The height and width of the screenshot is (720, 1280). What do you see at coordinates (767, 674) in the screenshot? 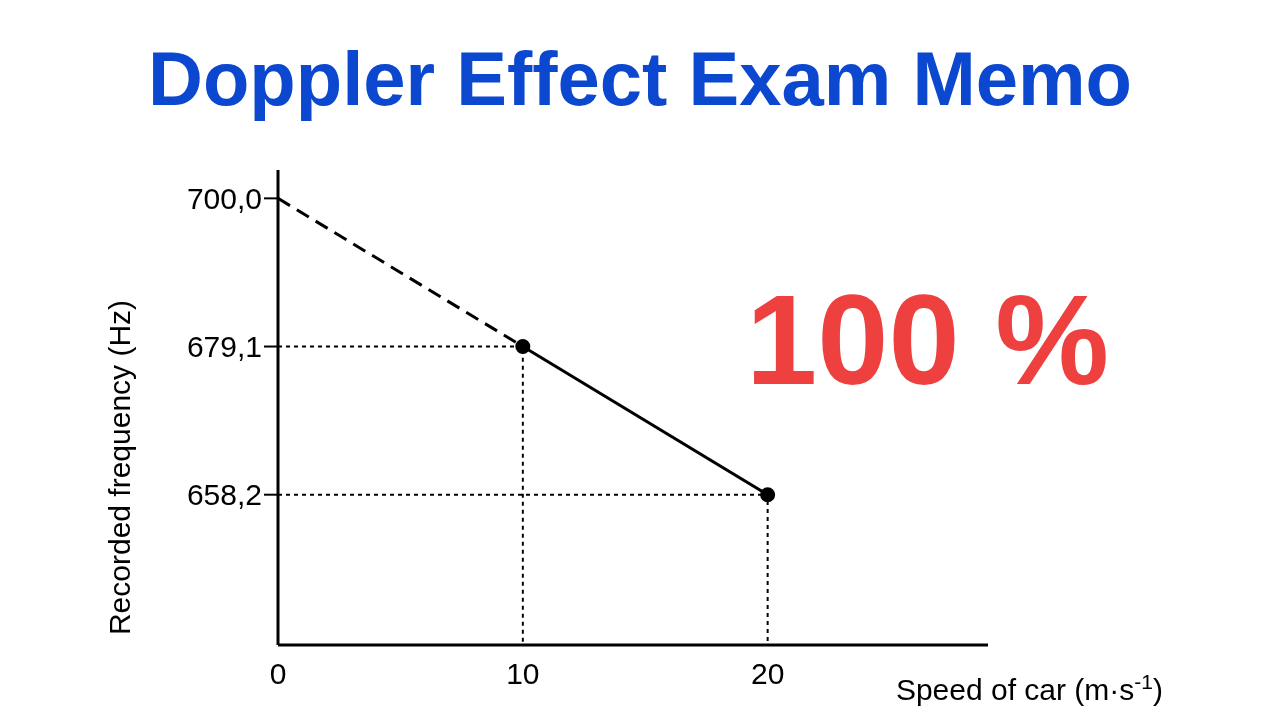
I see `x-tick-label: 20` at bounding box center [767, 674].